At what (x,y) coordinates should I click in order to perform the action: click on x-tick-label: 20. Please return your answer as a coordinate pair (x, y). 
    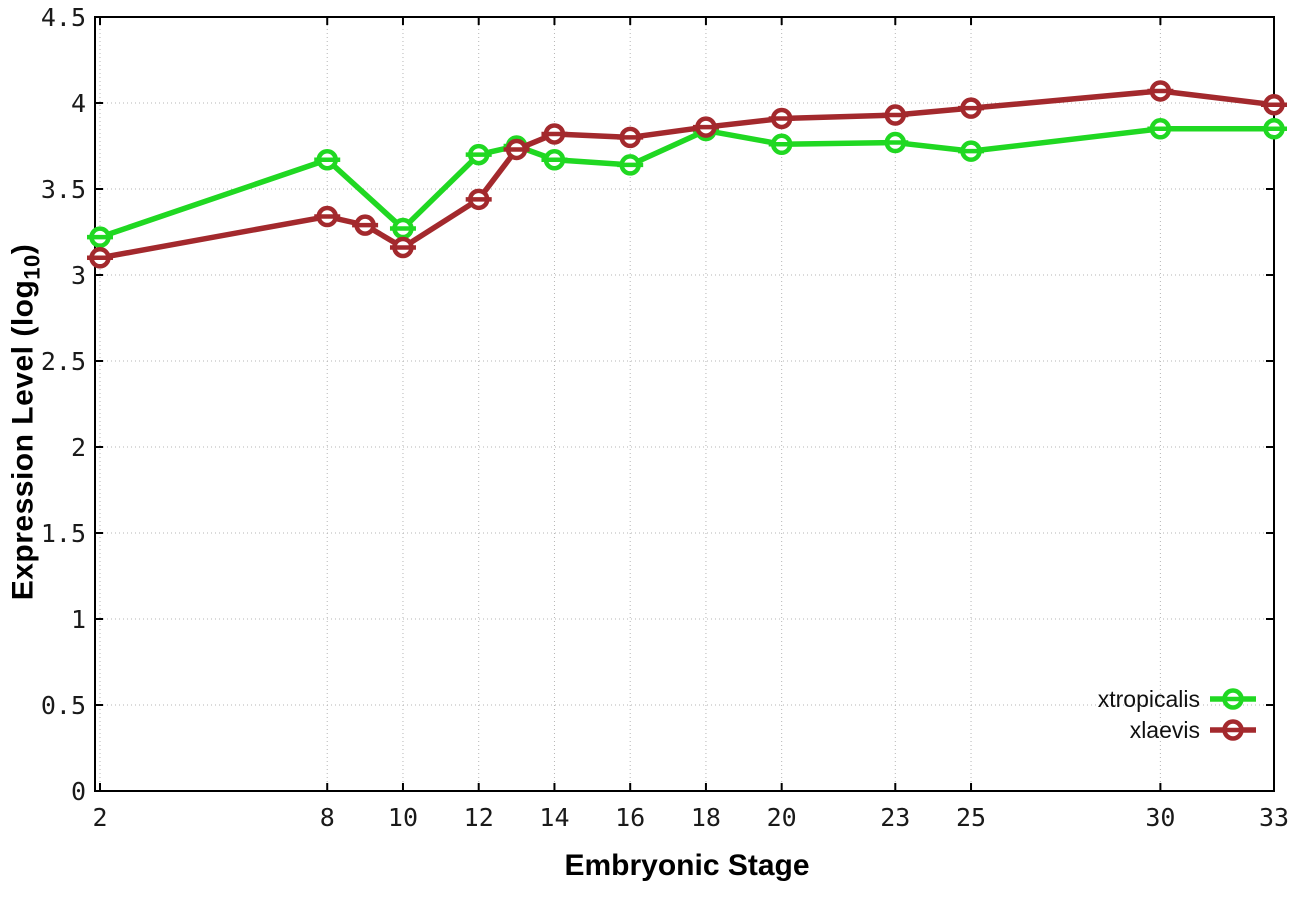
    Looking at the image, I should click on (782, 817).